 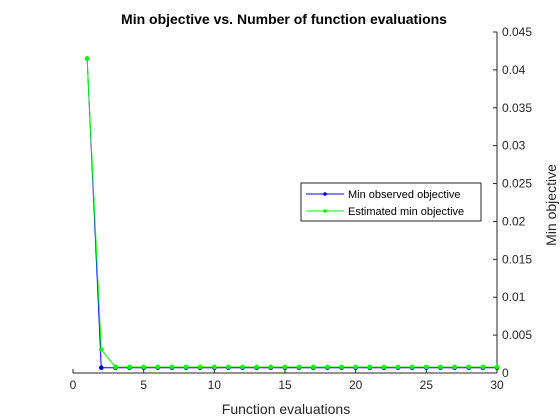 I want to click on y-tick-label: 0.01, so click(x=514, y=297).